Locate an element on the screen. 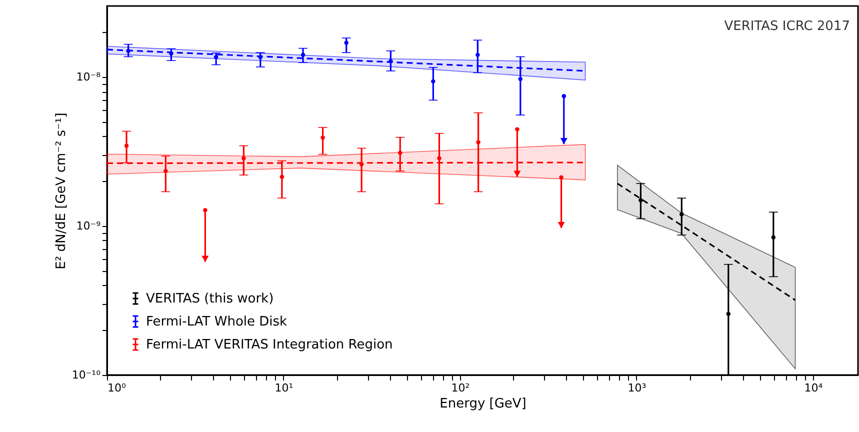 The width and height of the screenshot is (859, 432). legend-label: Fermi-LAT VERITAS Integration Region is located at coordinates (269, 345).